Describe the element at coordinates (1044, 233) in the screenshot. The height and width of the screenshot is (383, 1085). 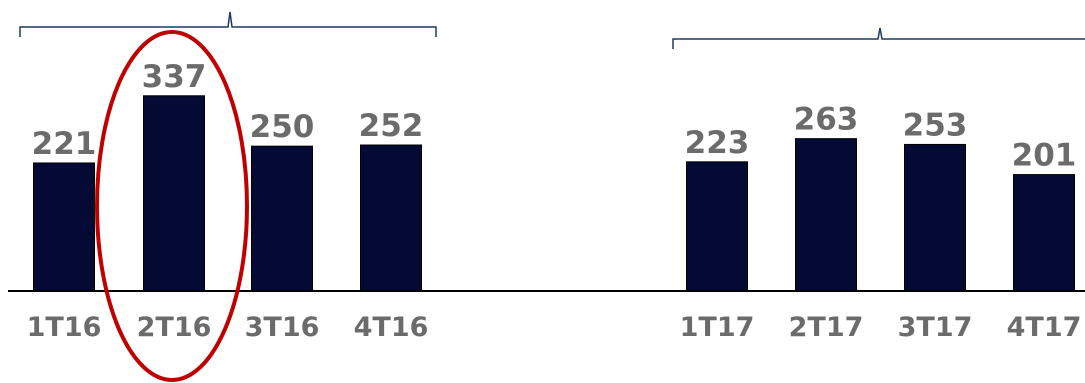
I see `bar-4t17` at that location.